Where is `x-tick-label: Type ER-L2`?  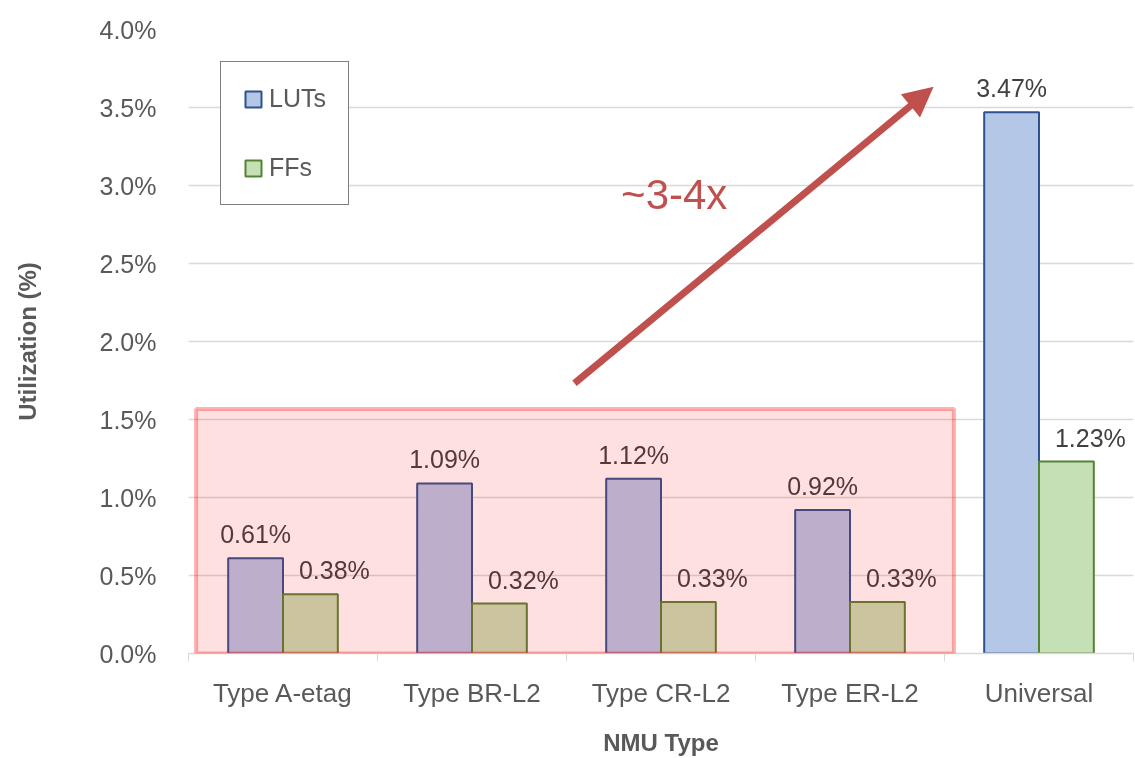
x-tick-label: Type ER-L2 is located at coordinates (850, 692).